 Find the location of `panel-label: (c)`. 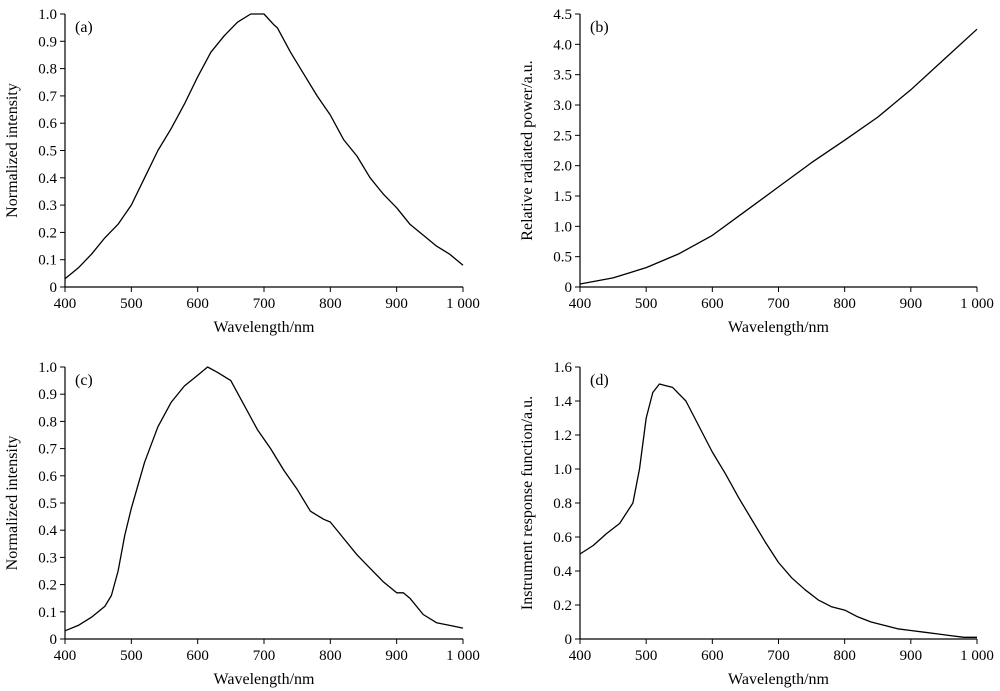

panel-label: (c) is located at coordinates (84, 380).